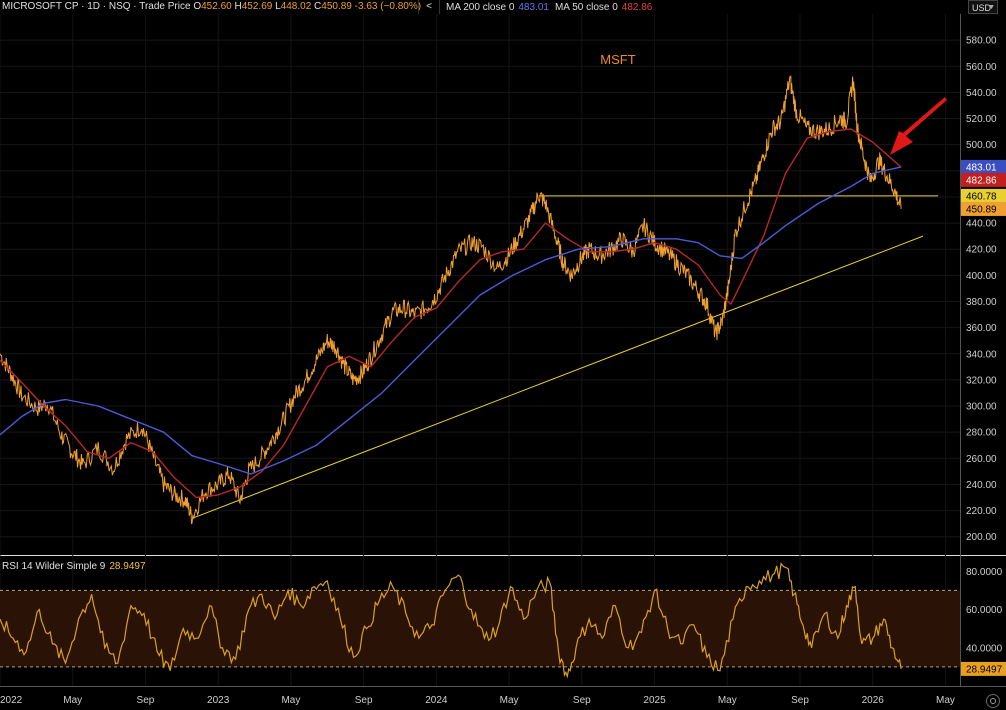  What do you see at coordinates (127, 566) in the screenshot?
I see `rsi-value: 28.9497` at bounding box center [127, 566].